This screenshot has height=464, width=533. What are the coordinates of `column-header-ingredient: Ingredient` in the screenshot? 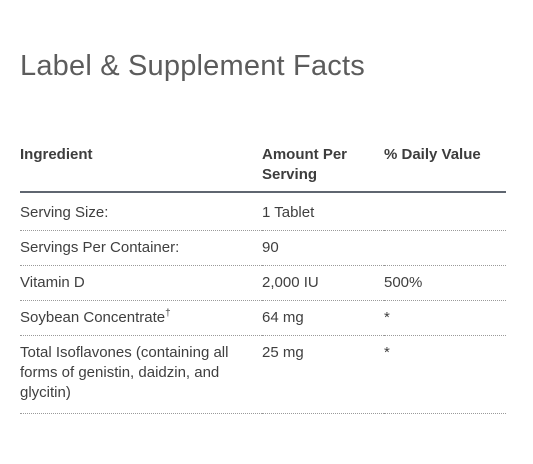 It's located at (141, 168).